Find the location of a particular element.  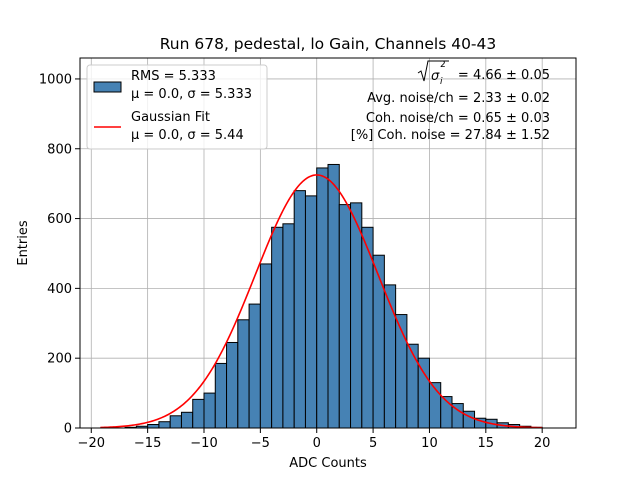

x-tick-label: −5 is located at coordinates (260, 443).